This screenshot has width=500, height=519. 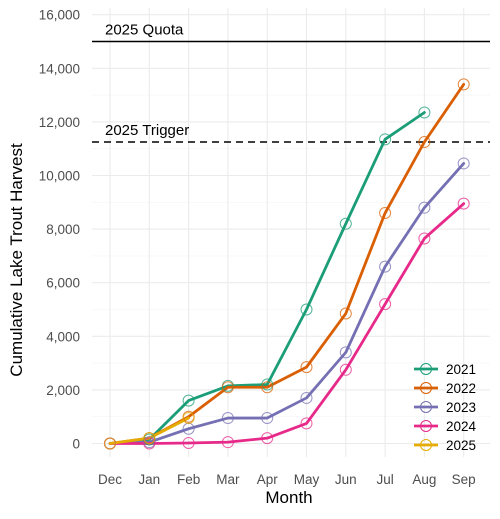 I want to click on x-tick-label: Aug, so click(x=424, y=479).